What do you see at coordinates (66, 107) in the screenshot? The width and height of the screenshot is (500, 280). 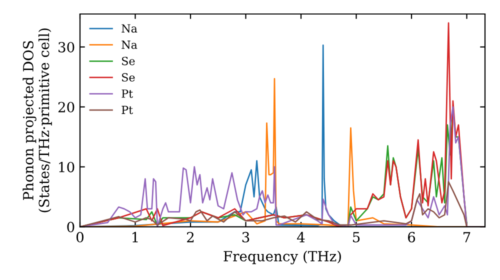 I see `y-tick-label: 20` at bounding box center [66, 107].